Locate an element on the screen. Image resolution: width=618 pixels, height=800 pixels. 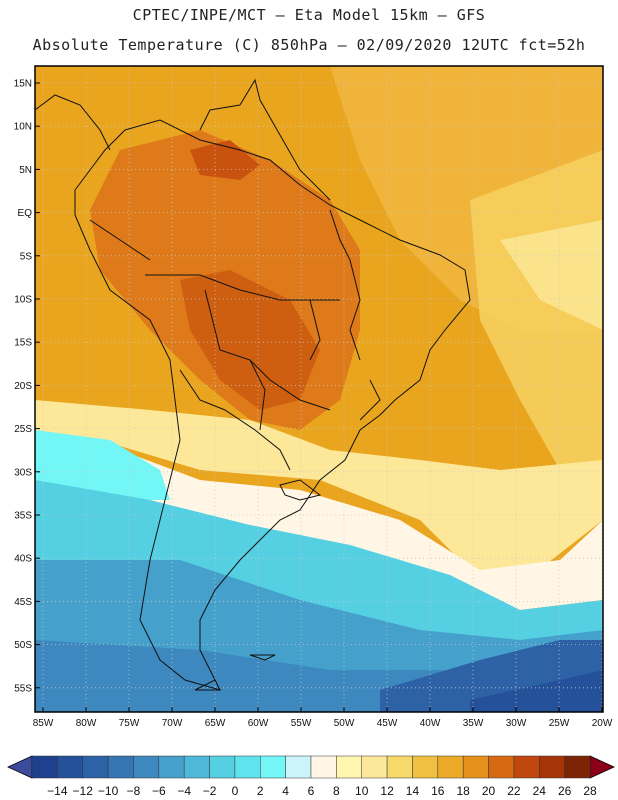
lat-label: 50S is located at coordinates (23, 645).